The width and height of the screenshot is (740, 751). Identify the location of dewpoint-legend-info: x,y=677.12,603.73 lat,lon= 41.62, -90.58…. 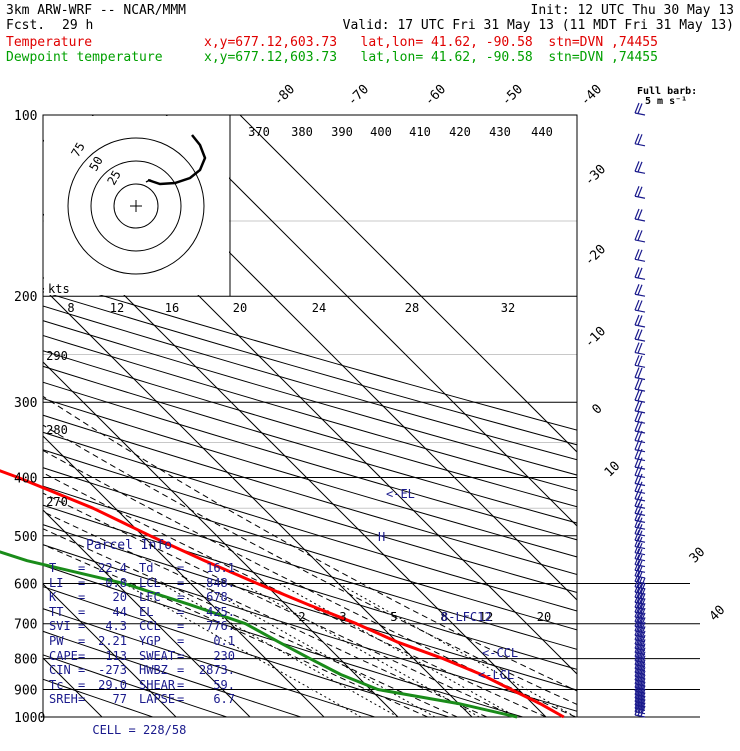
(431, 57).